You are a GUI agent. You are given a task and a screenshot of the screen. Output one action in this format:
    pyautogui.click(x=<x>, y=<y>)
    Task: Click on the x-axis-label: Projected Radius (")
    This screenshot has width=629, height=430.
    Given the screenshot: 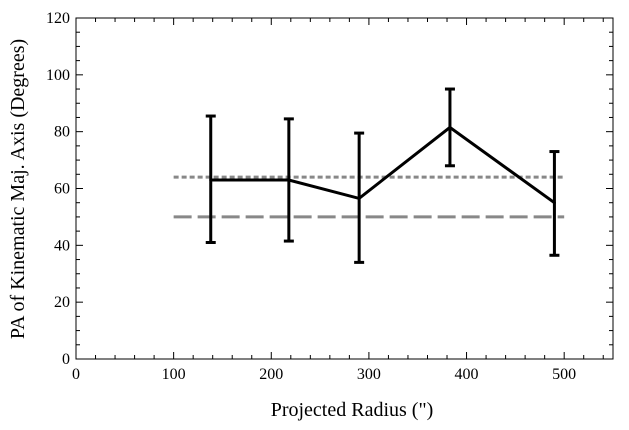 What is the action you would take?
    pyautogui.click(x=352, y=410)
    